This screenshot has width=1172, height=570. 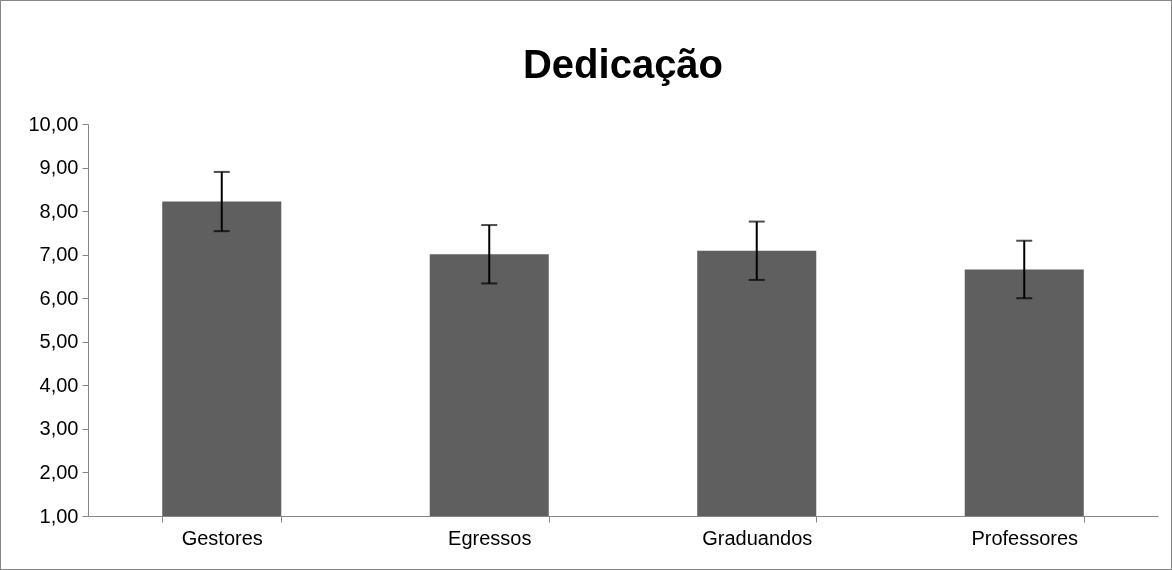 I want to click on y-tick-label: 4,00, so click(x=59, y=384).